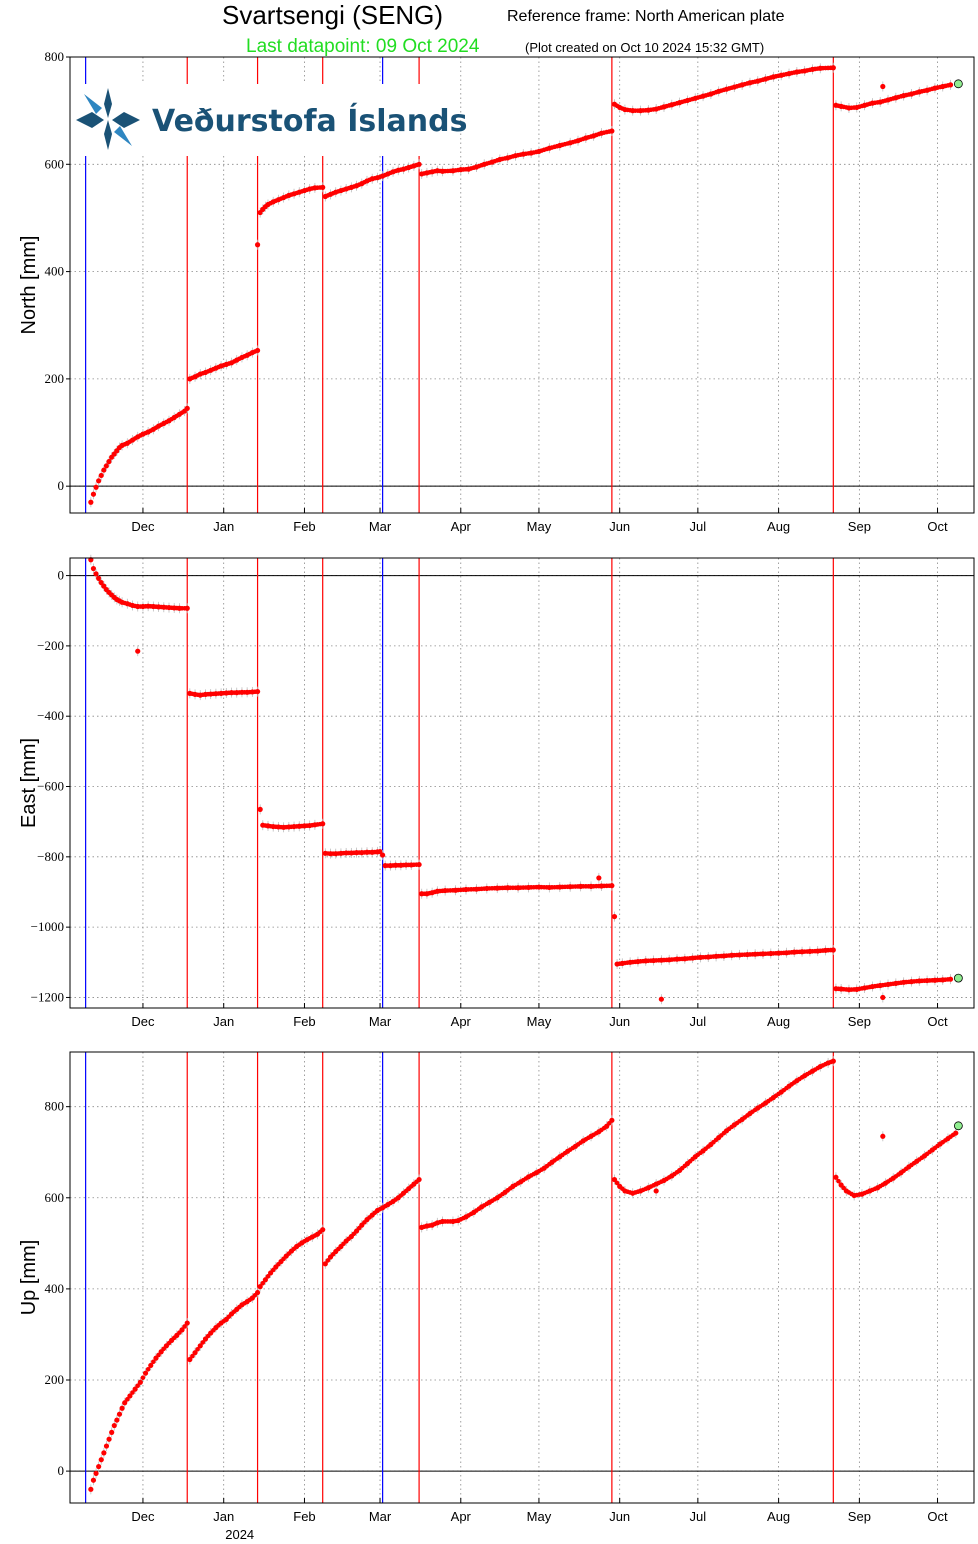 The height and width of the screenshot is (1544, 978). I want to click on logo-text: Veðurstofa Íslands, so click(309, 121).